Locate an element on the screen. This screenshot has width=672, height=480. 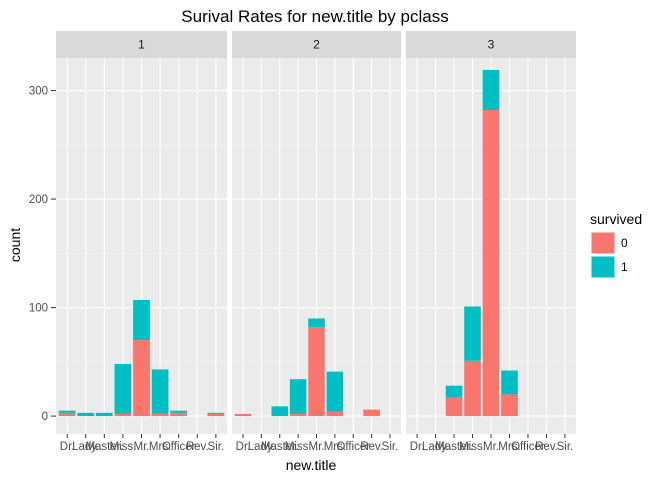
legend-title: survived is located at coordinates (616, 219).